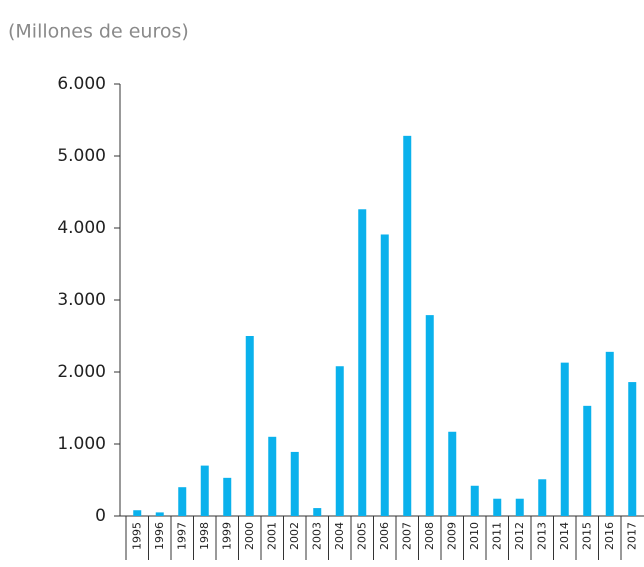 The width and height of the screenshot is (644, 567). I want to click on x-tick-label: 2013, so click(541, 536).